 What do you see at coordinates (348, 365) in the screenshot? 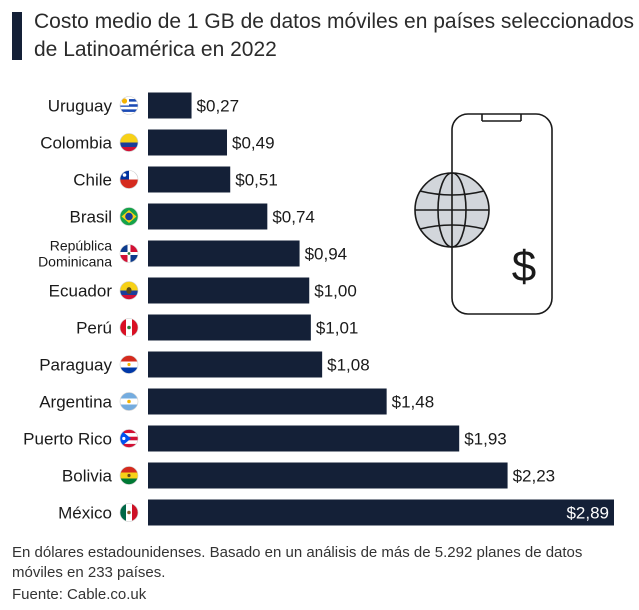
I see `value-label: $1,08` at bounding box center [348, 365].